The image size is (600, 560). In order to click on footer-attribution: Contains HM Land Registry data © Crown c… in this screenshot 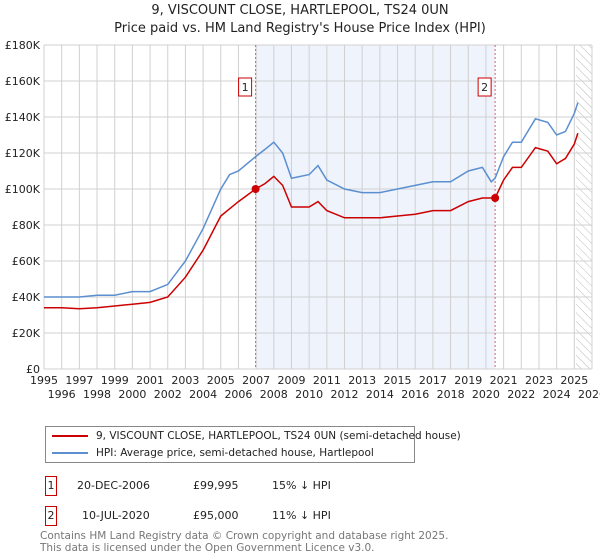, I will do `click(244, 542)`.